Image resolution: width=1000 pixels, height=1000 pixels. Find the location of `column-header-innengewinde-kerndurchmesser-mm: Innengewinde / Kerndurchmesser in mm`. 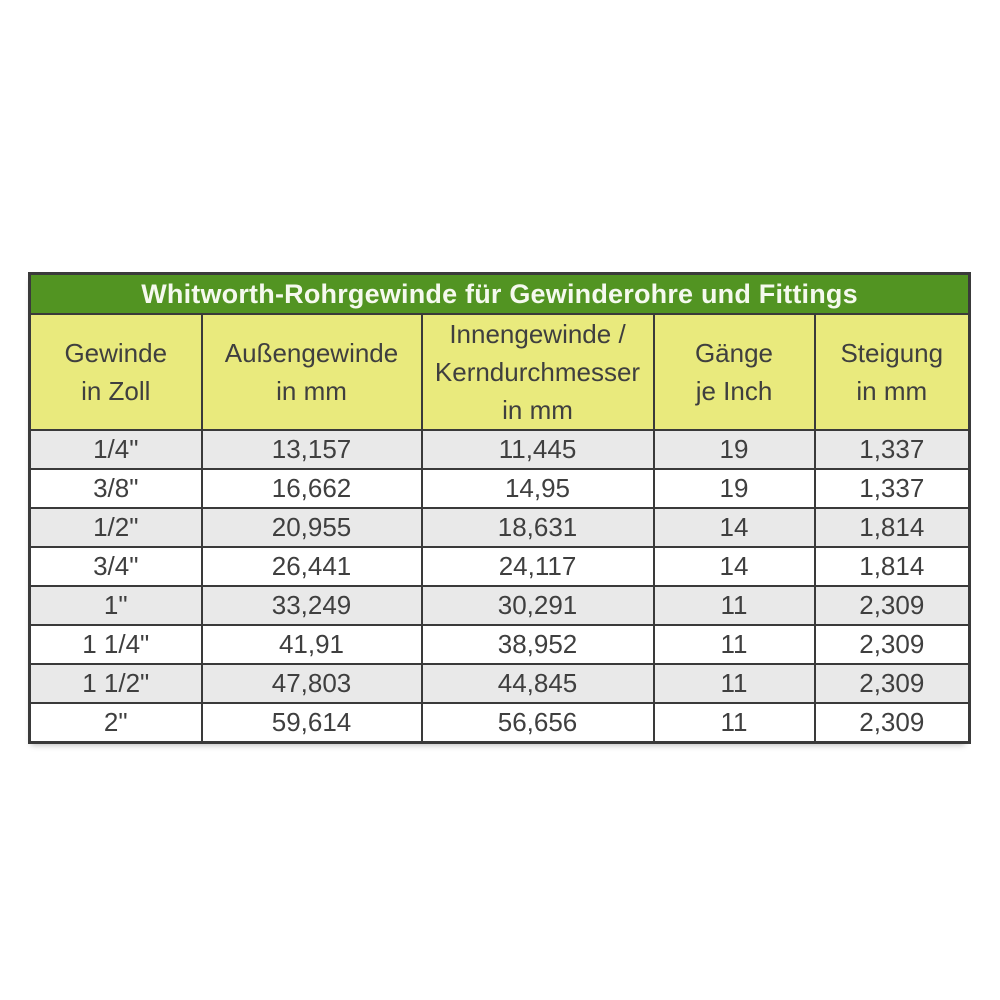

column-header-innengewinde-kerndurchmesser-mm: Innengewinde / Kerndurchmesser in mm is located at coordinates (537, 372).